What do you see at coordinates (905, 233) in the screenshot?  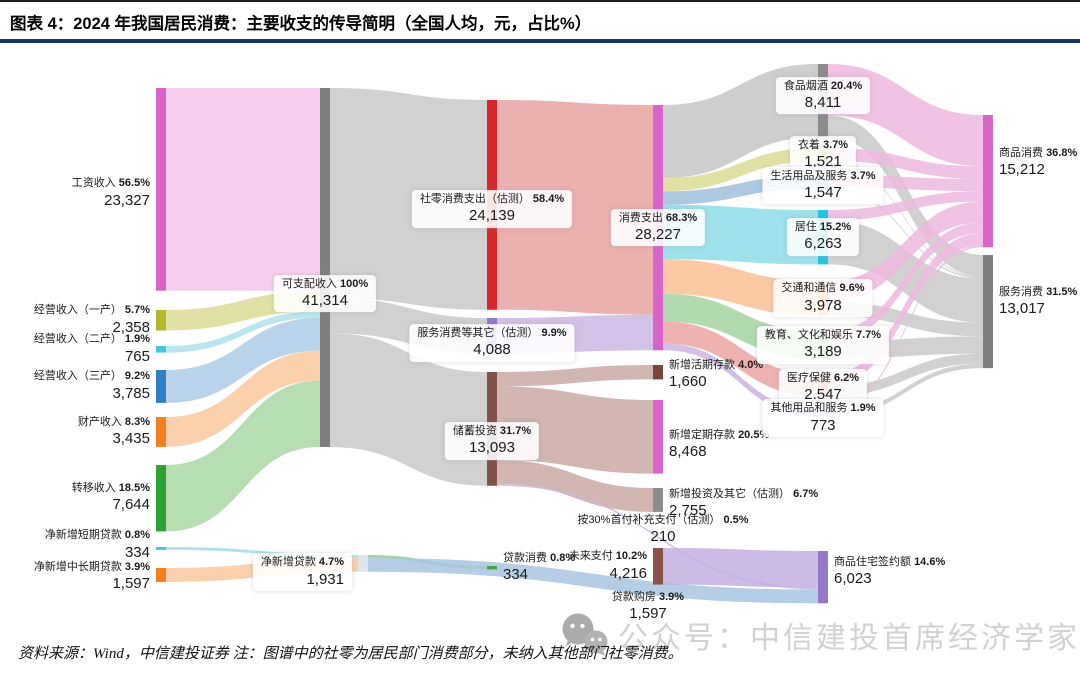 I see `flow-daily-to-services` at bounding box center [905, 233].